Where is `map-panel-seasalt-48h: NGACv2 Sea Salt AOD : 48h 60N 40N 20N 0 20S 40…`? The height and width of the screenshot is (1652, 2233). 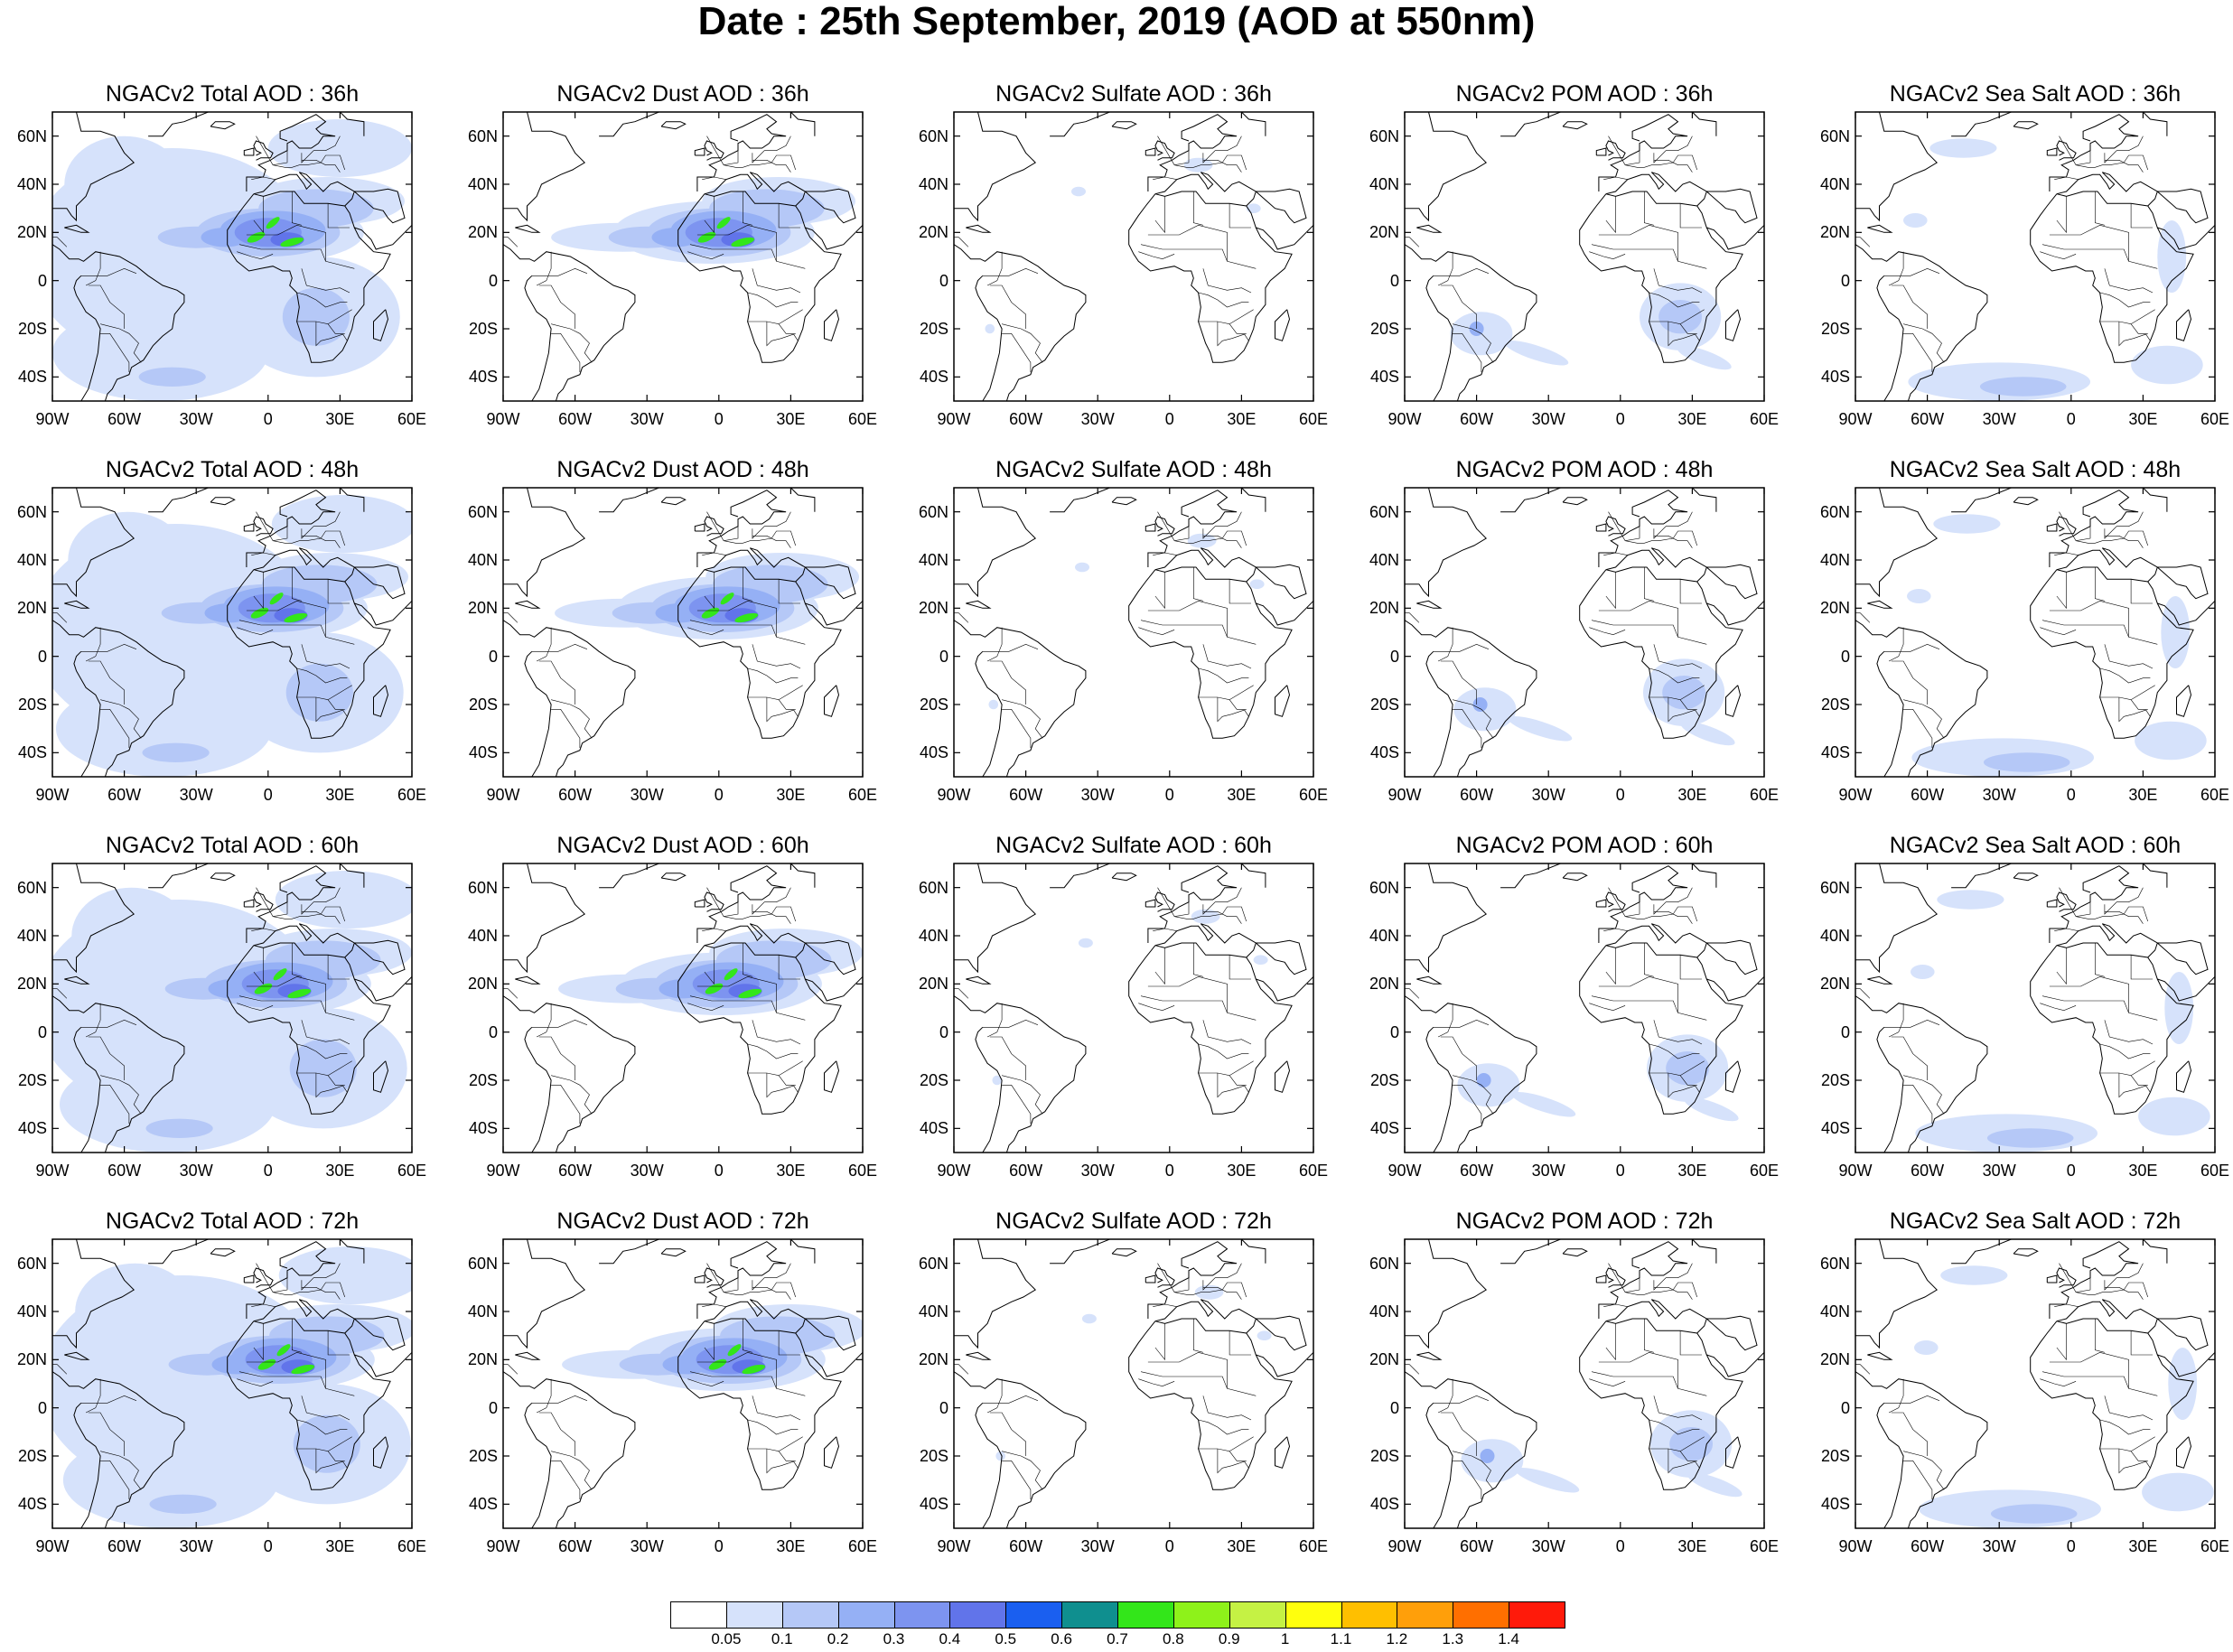 map-panel-seasalt-48h: NGACv2 Sea Salt AOD : 48h 60N 40N 20N 0 20S 40… is located at coordinates (2018, 637).